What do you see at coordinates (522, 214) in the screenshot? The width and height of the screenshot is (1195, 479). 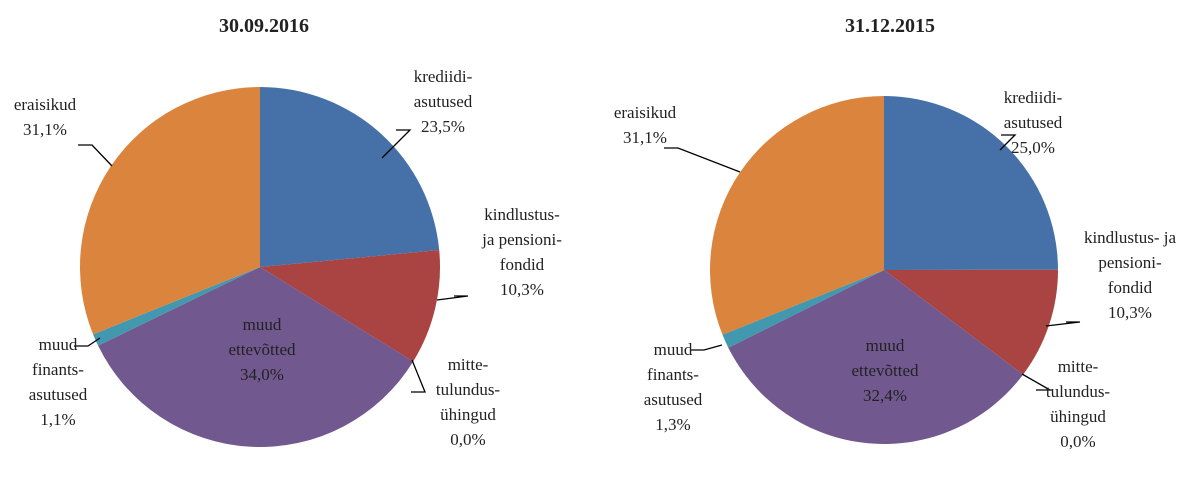 I see `label-line: kindlustus-` at bounding box center [522, 214].